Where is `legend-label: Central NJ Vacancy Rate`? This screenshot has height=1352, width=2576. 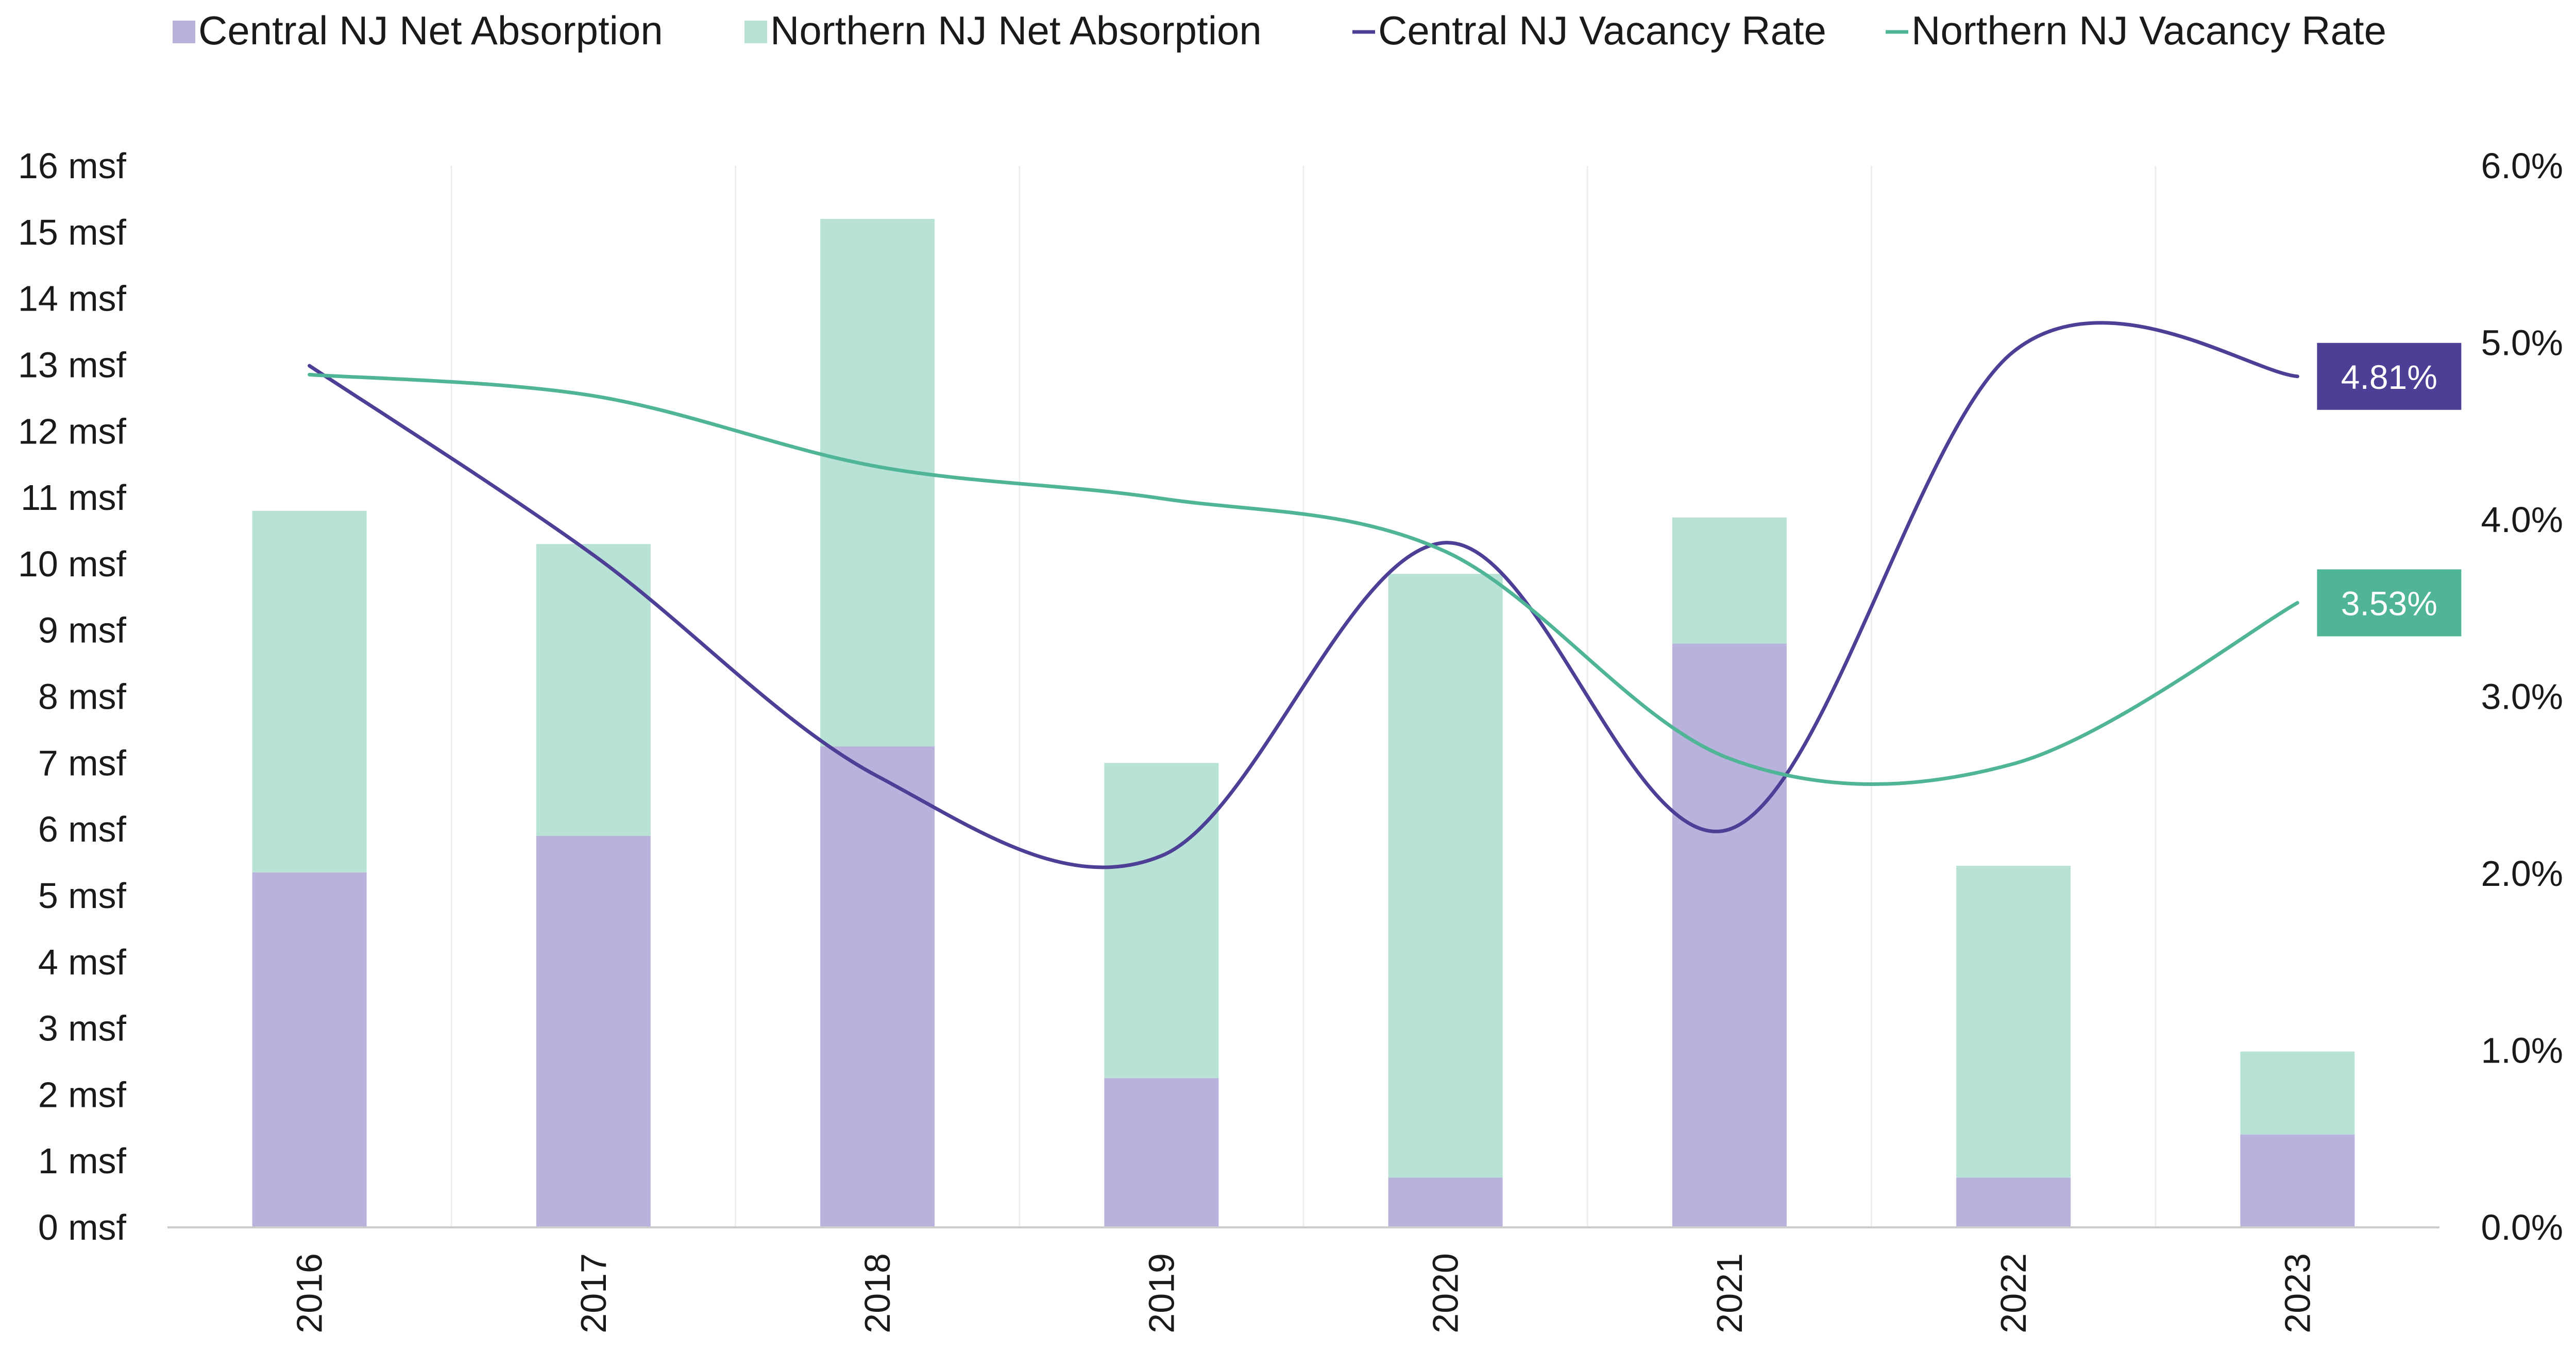
legend-label: Central NJ Vacancy Rate is located at coordinates (1602, 30).